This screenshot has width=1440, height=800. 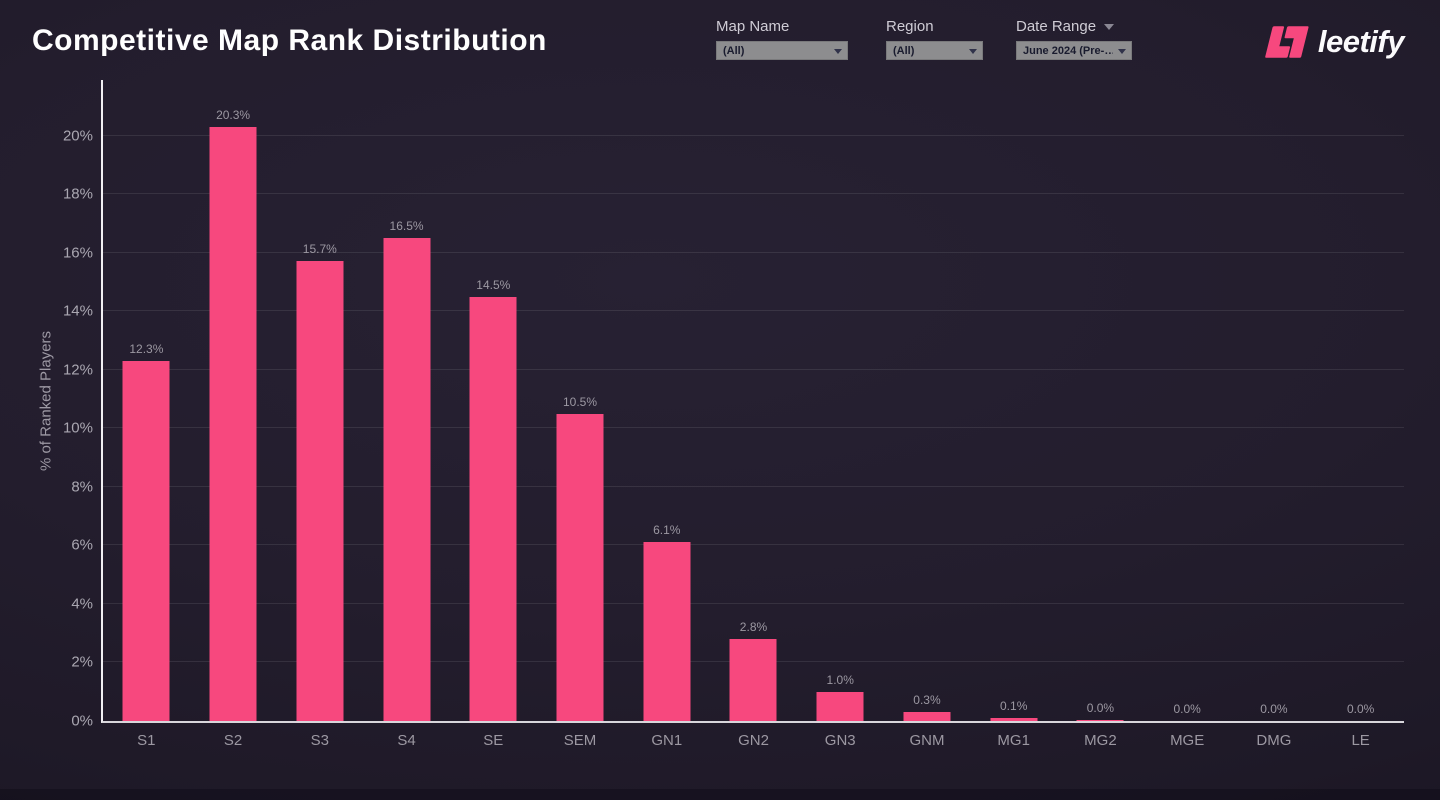 What do you see at coordinates (233, 114) in the screenshot?
I see `bar-value-label: 20.3%` at bounding box center [233, 114].